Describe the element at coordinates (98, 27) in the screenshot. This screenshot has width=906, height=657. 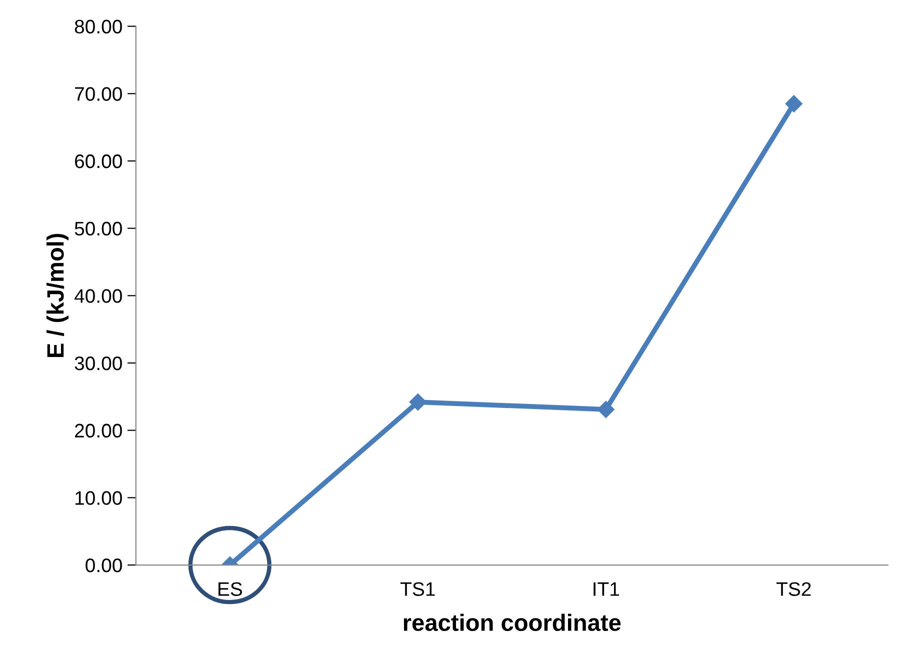
I see `y-tick-label: 80.00` at that location.